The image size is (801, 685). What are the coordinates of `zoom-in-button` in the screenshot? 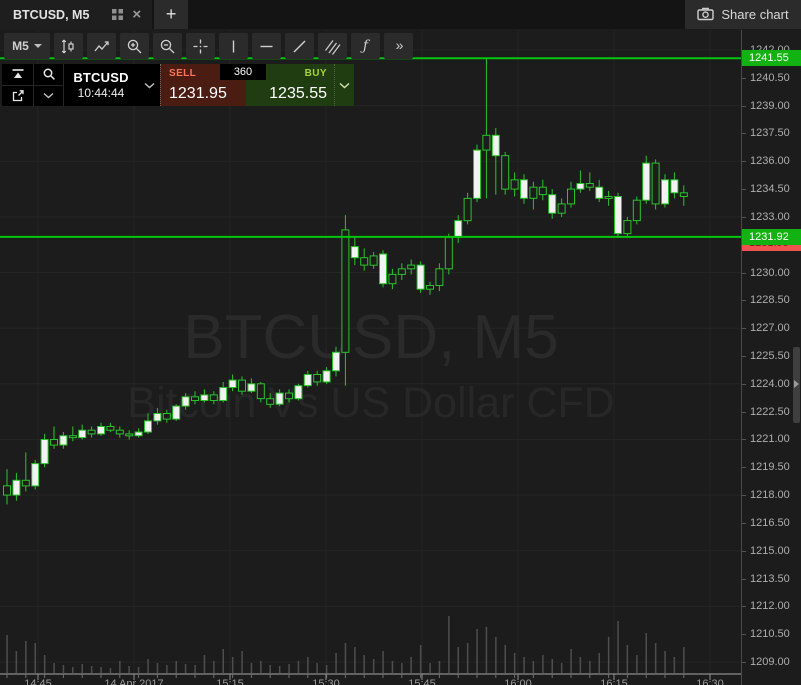 It's located at (134, 46).